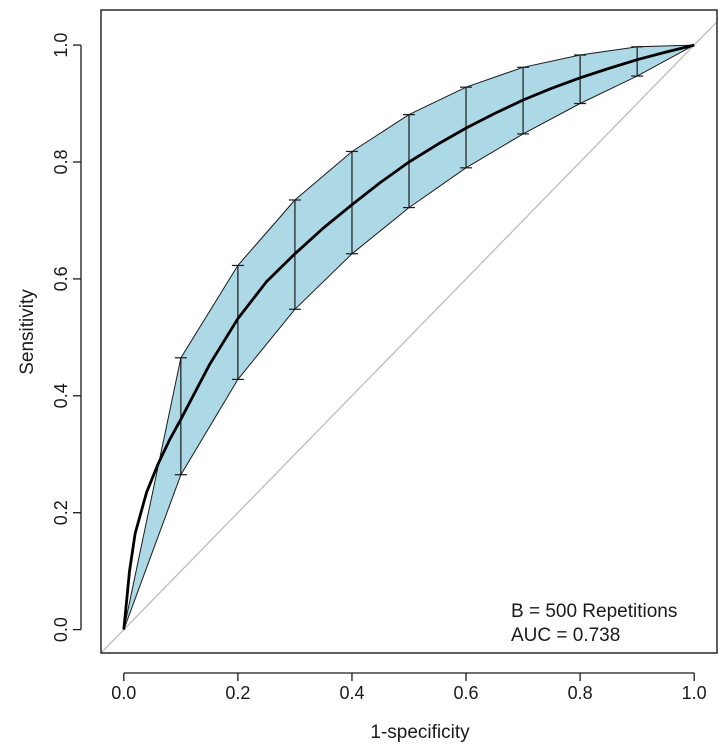 The width and height of the screenshot is (718, 749). I want to click on x-tick-label: 0.2, so click(237, 693).